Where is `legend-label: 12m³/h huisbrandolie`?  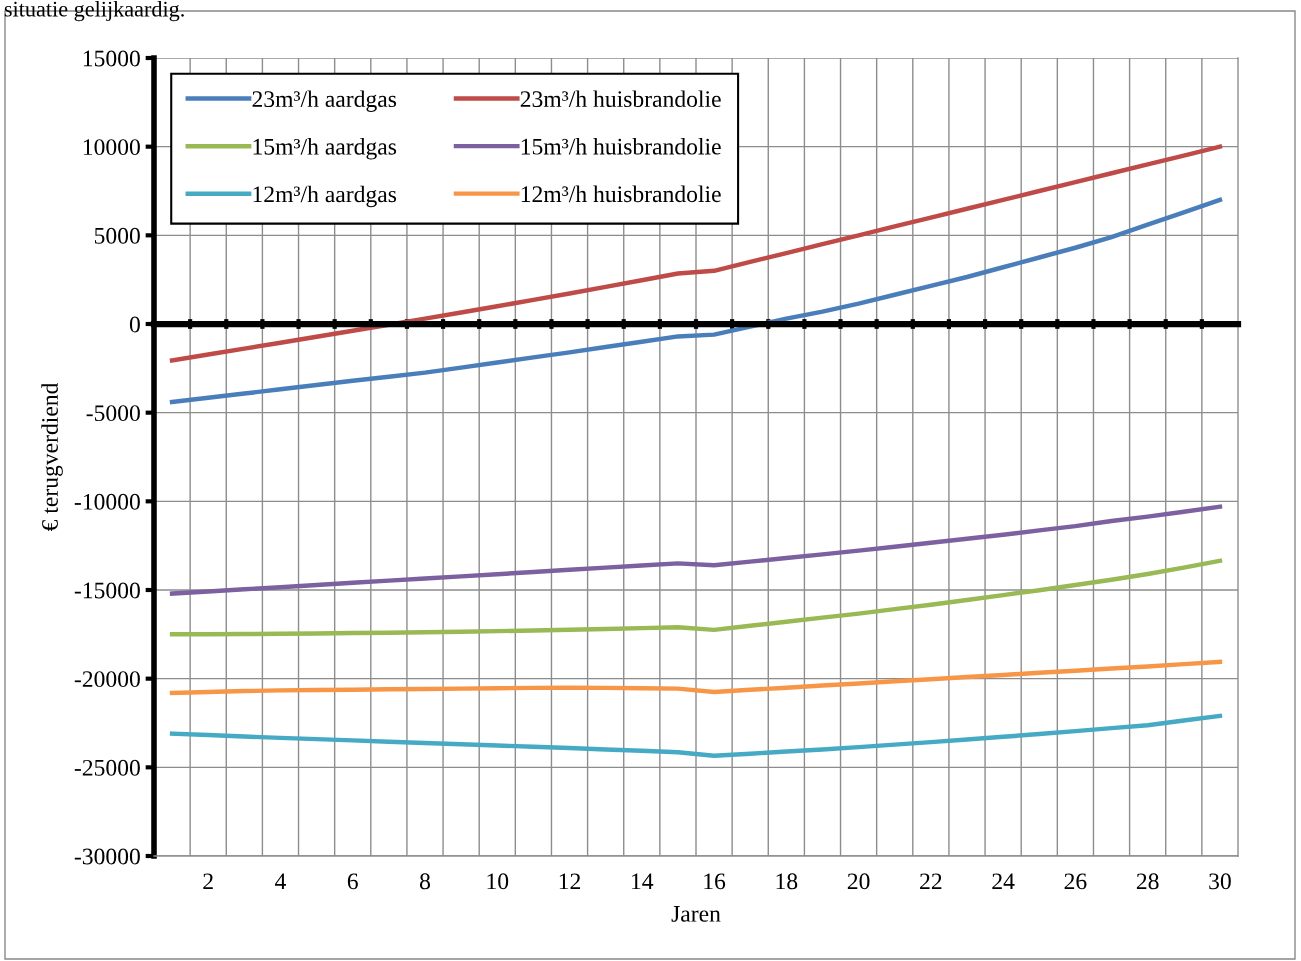 legend-label: 12m³/h huisbrandolie is located at coordinates (621, 194).